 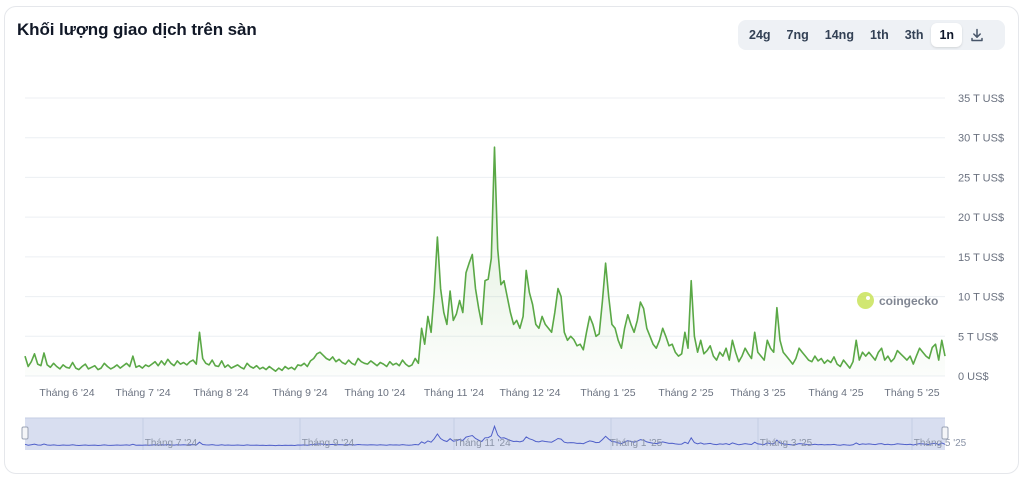 I want to click on navigator-tick-label: Tháng 7 '24, so click(x=171, y=443).